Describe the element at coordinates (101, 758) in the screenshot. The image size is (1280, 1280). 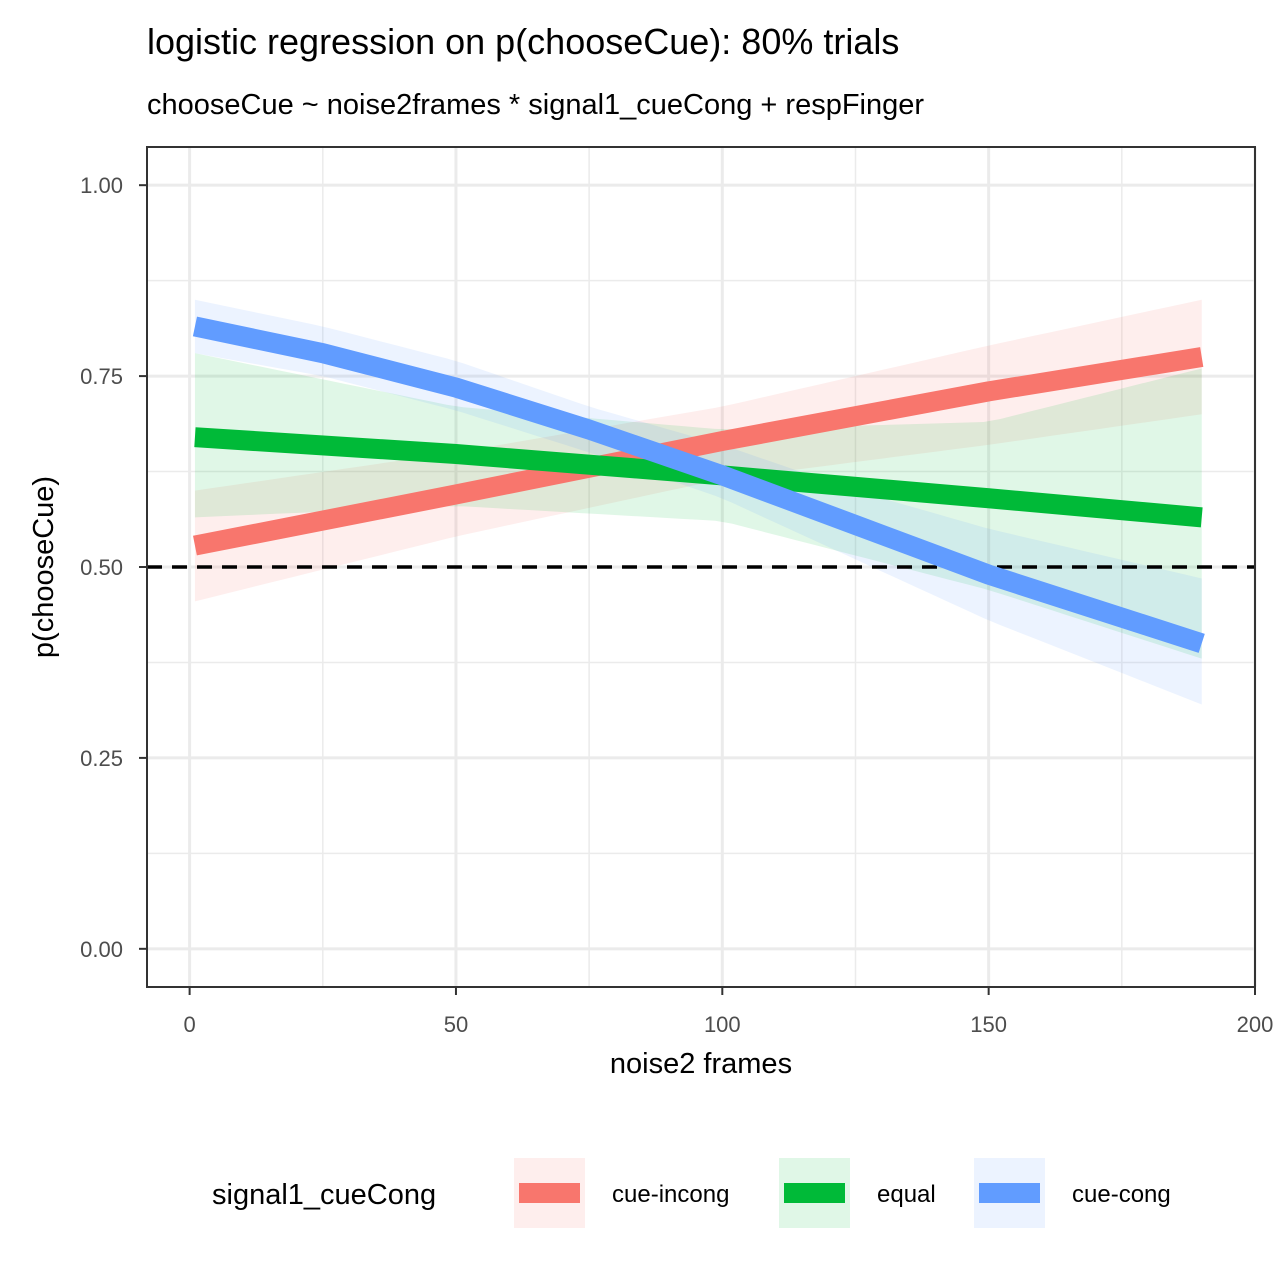
I see `y-tick-label: 0.25` at that location.